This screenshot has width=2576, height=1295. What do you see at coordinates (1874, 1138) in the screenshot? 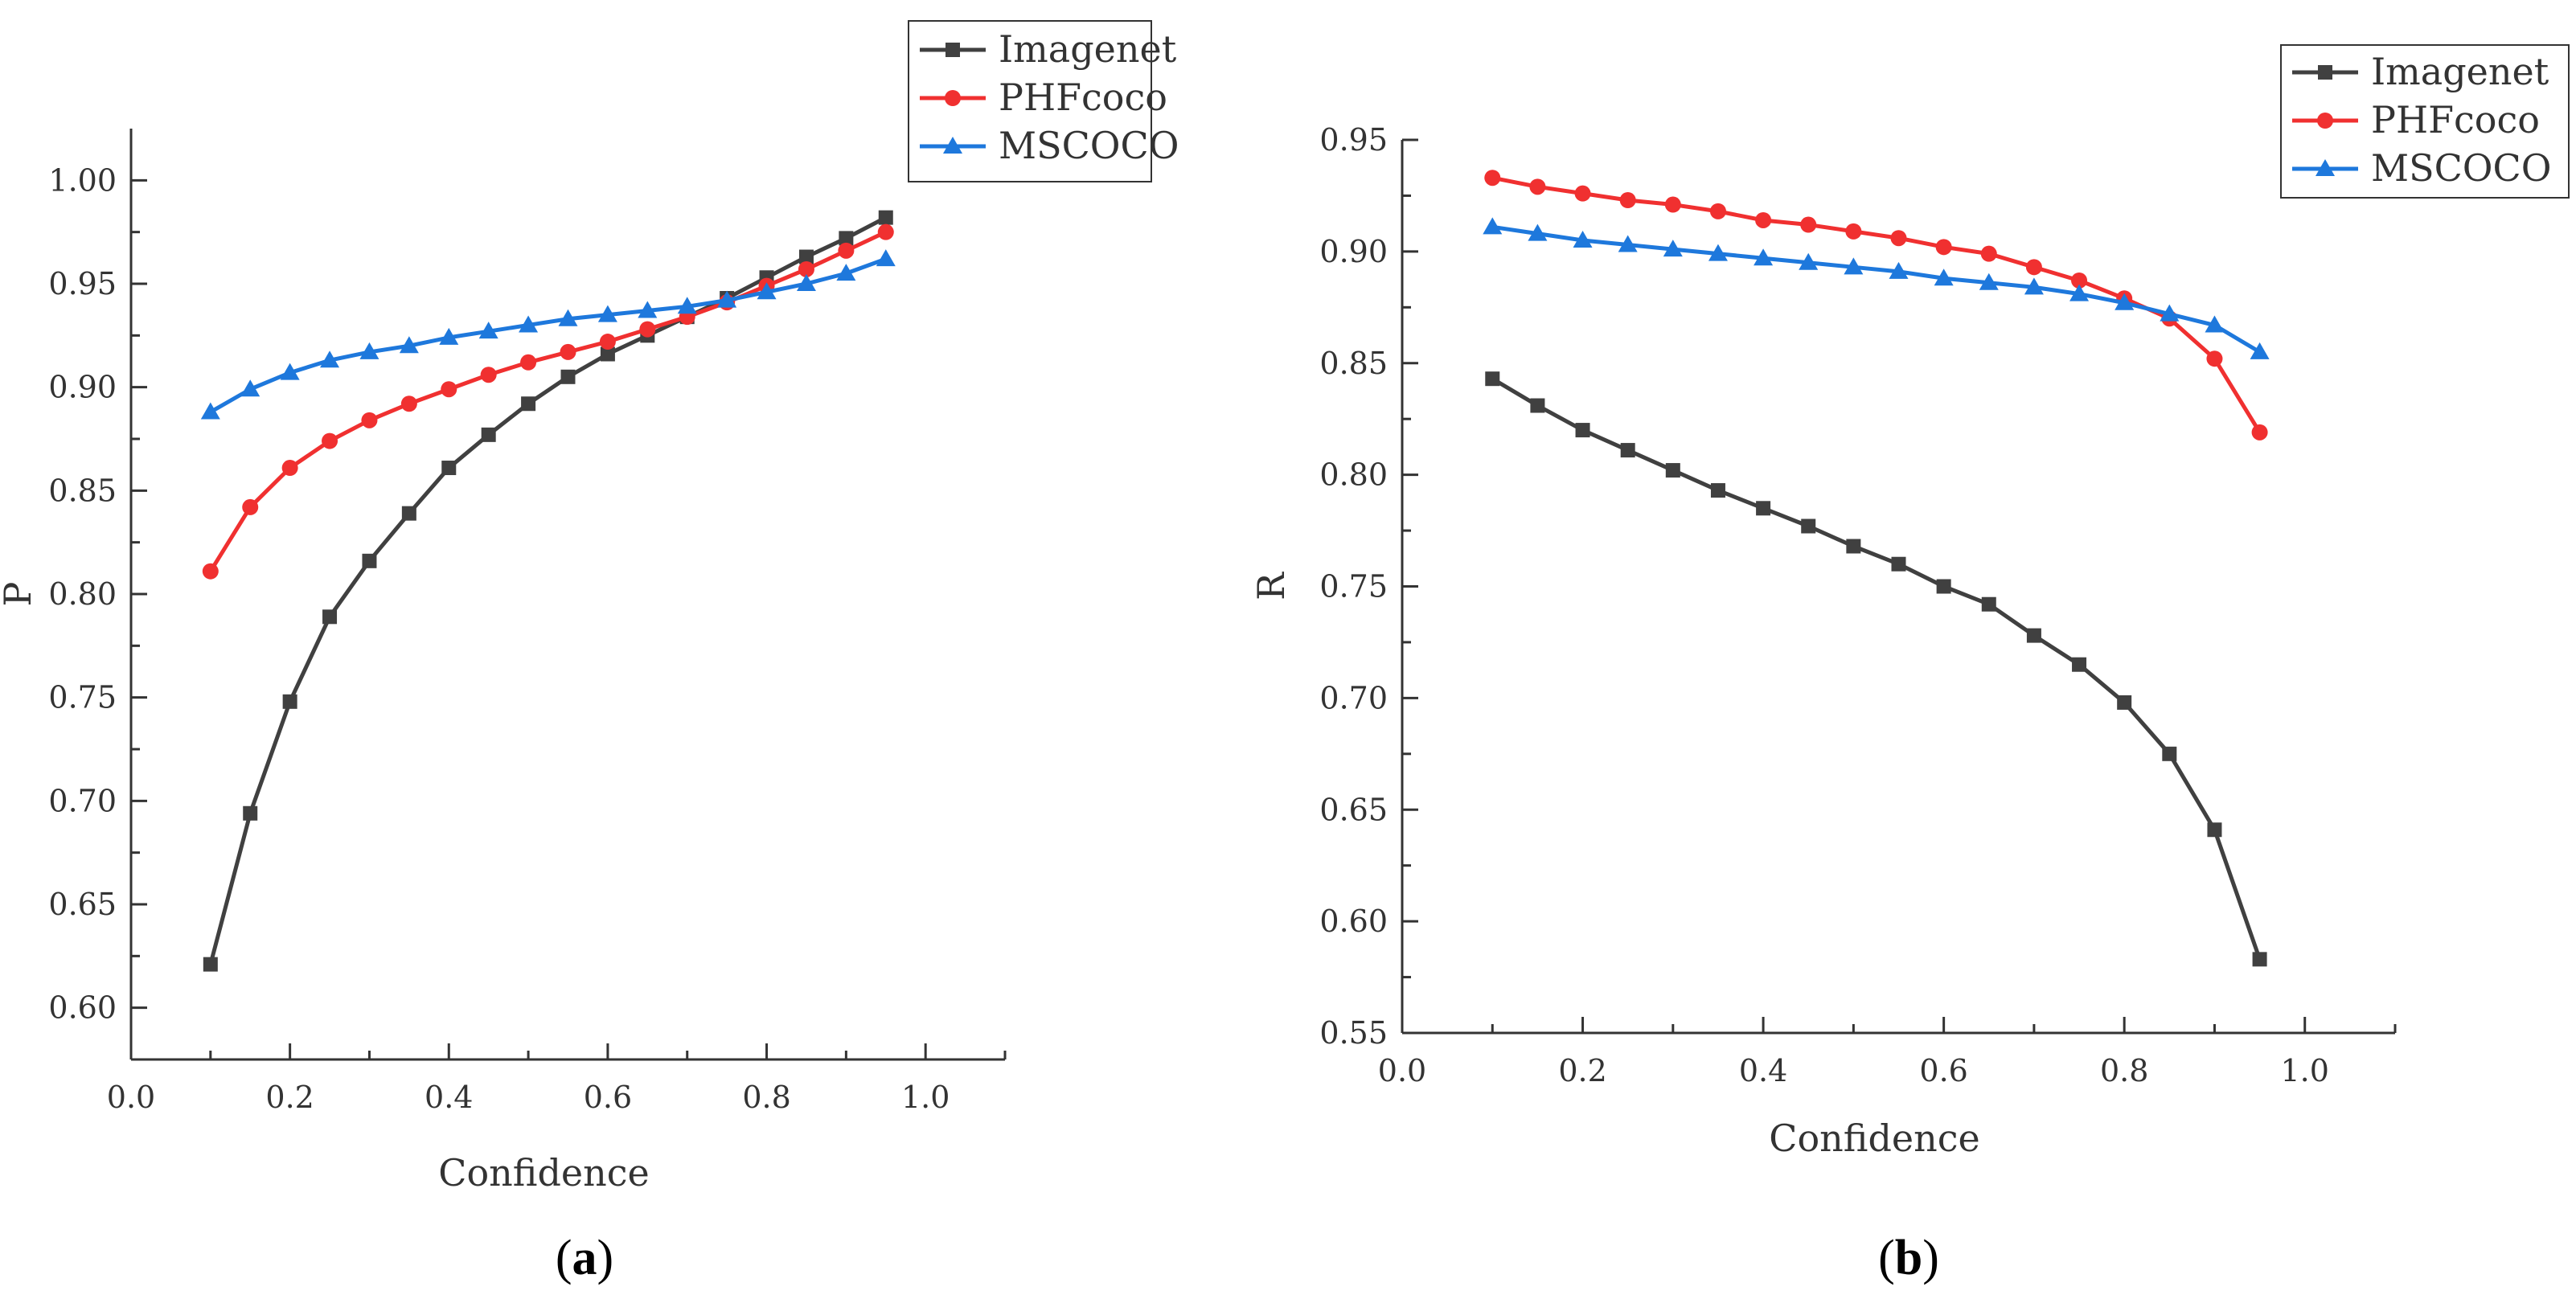
I see `x-axis-title: Confidence` at bounding box center [1874, 1138].